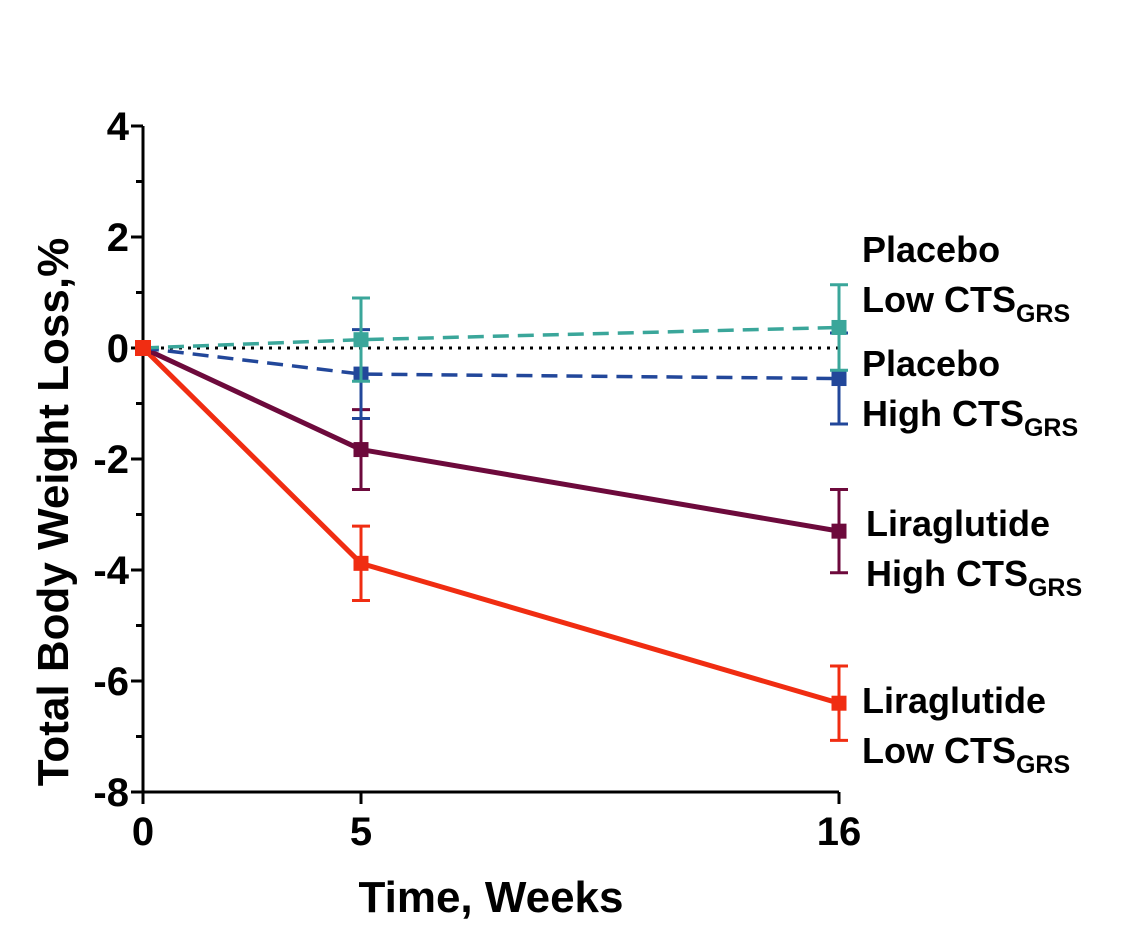 This screenshot has width=1125, height=929. I want to click on y-tick-label: -4, so click(111, 571).